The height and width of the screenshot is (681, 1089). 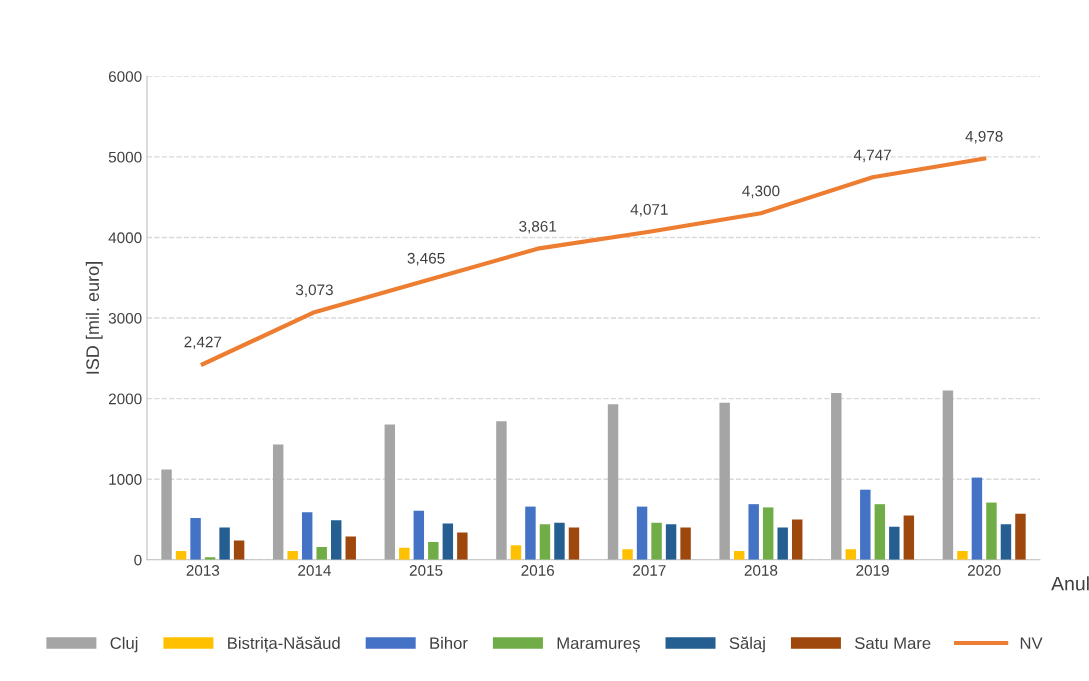 I want to click on data-label: 3,861, so click(x=538, y=227).